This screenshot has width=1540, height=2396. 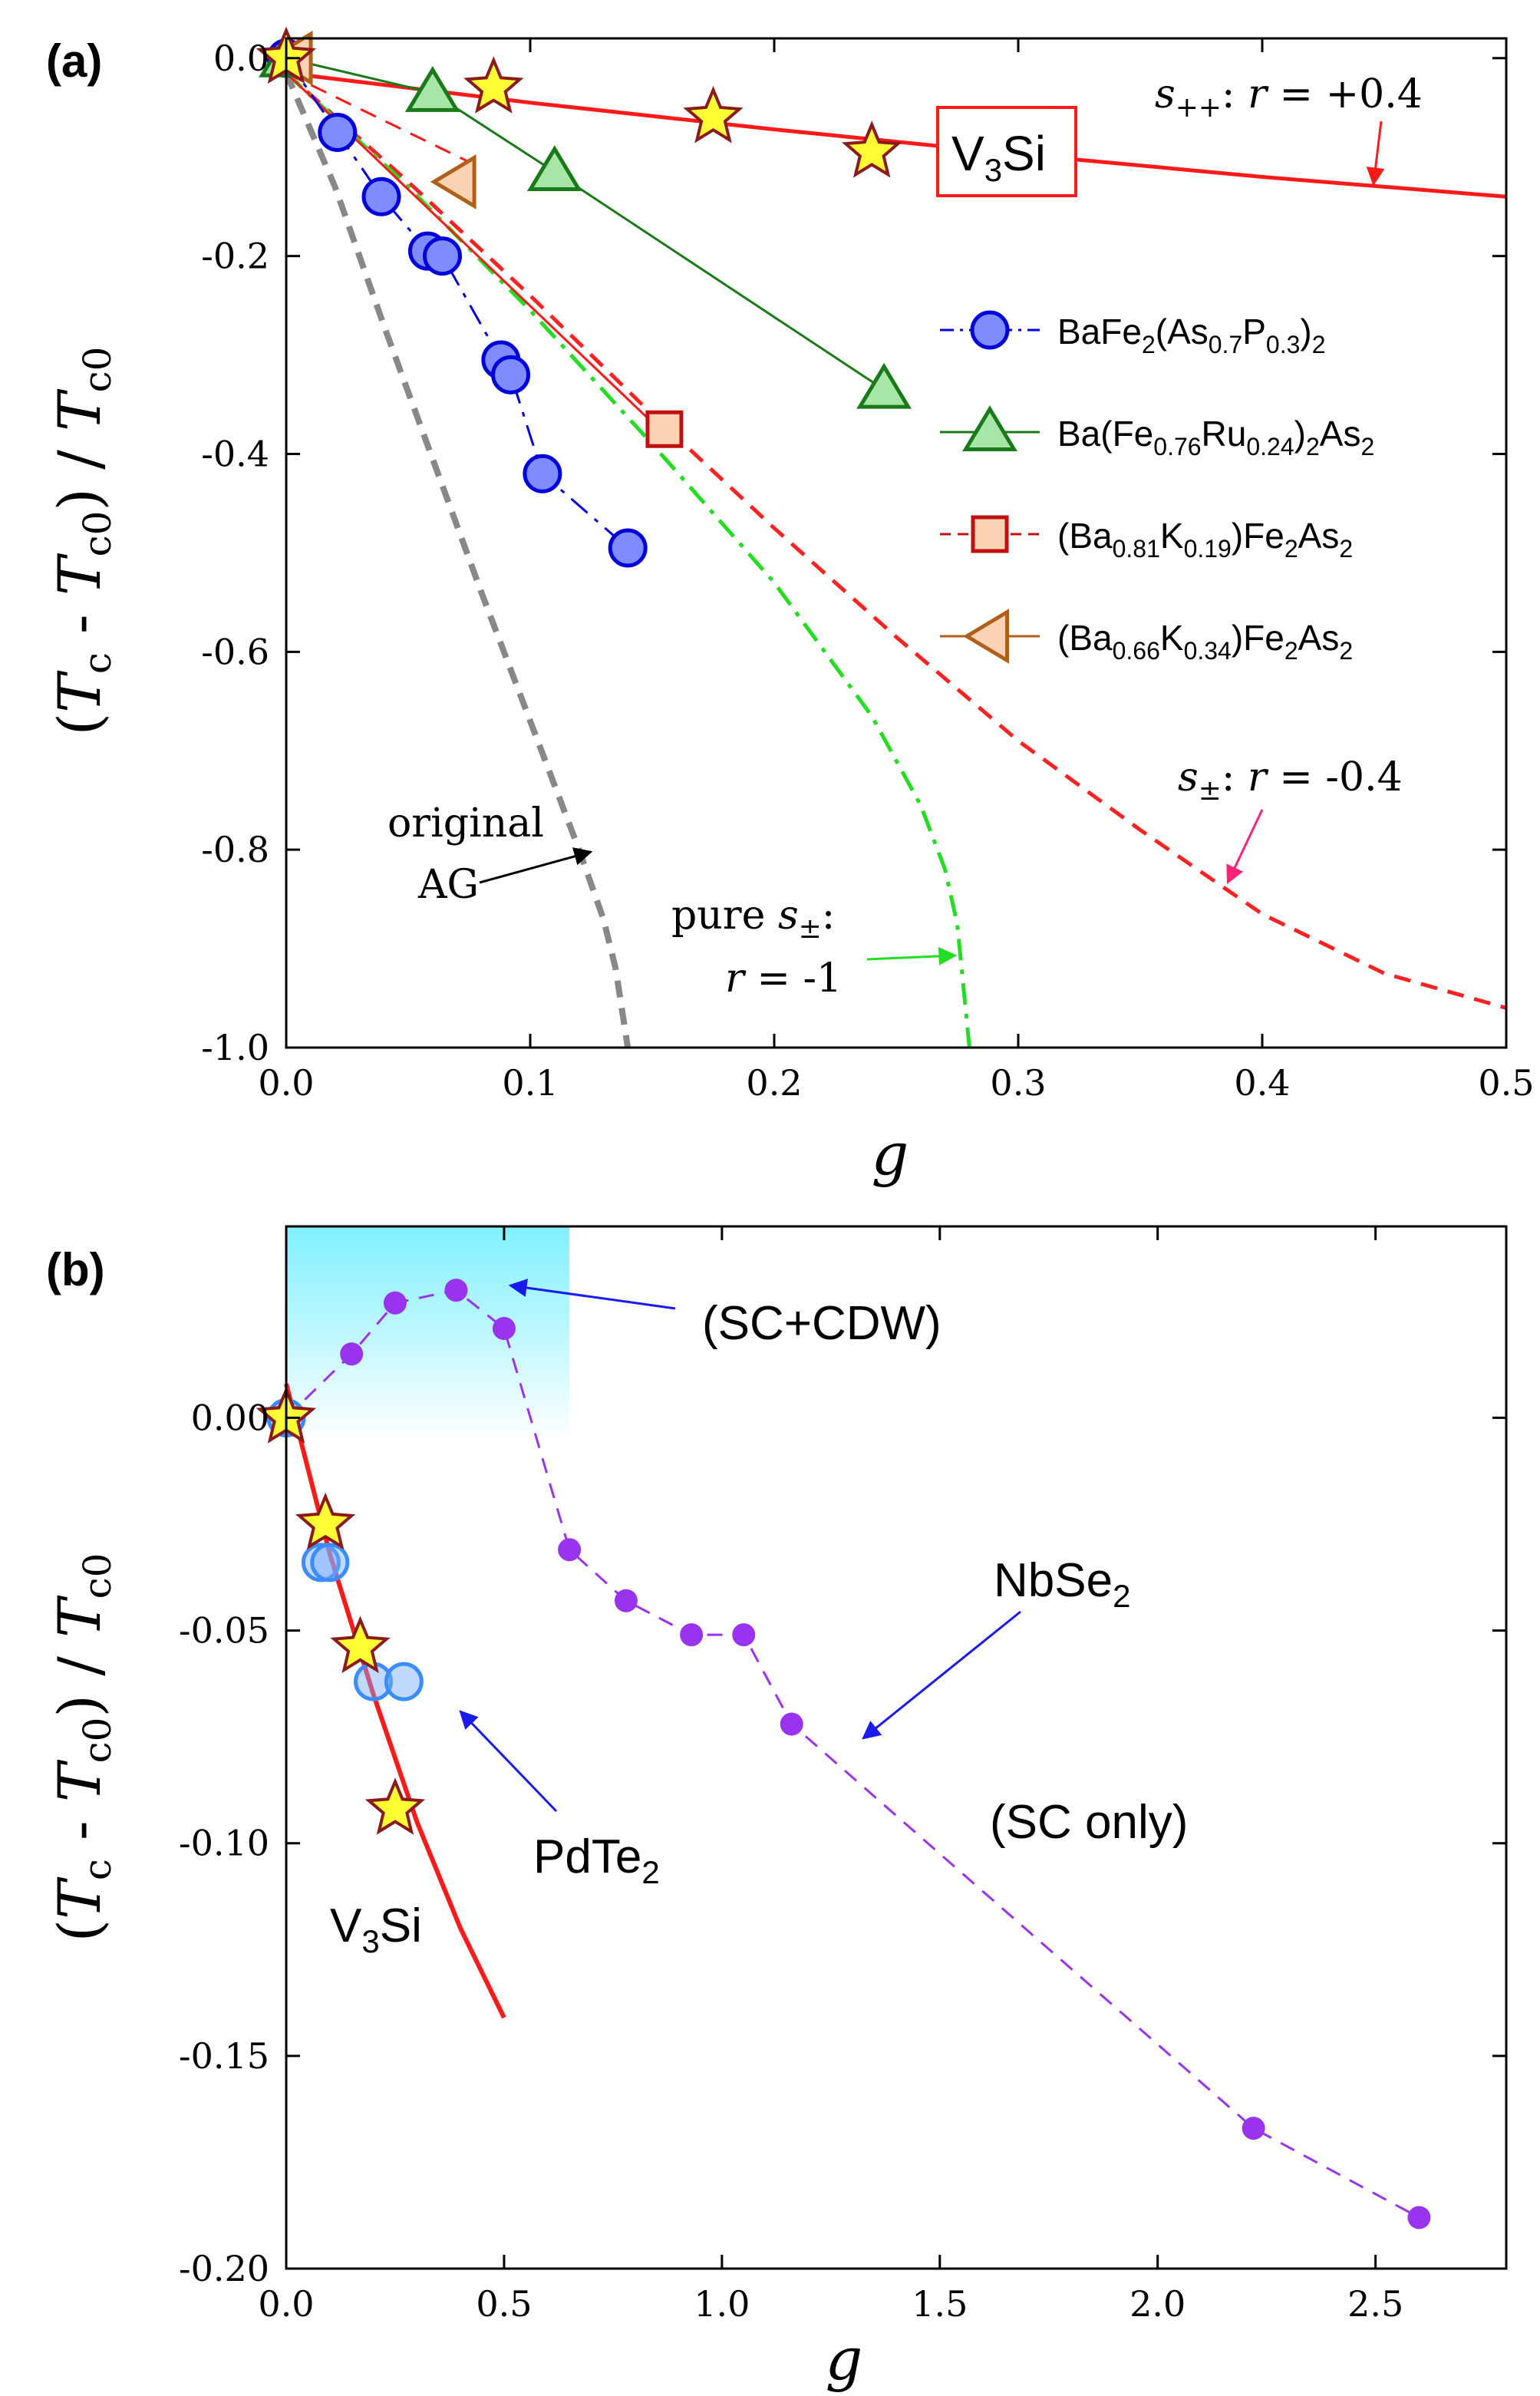 What do you see at coordinates (286, 1083) in the screenshot?
I see `panel-a-xtick-label: 0.0` at bounding box center [286, 1083].